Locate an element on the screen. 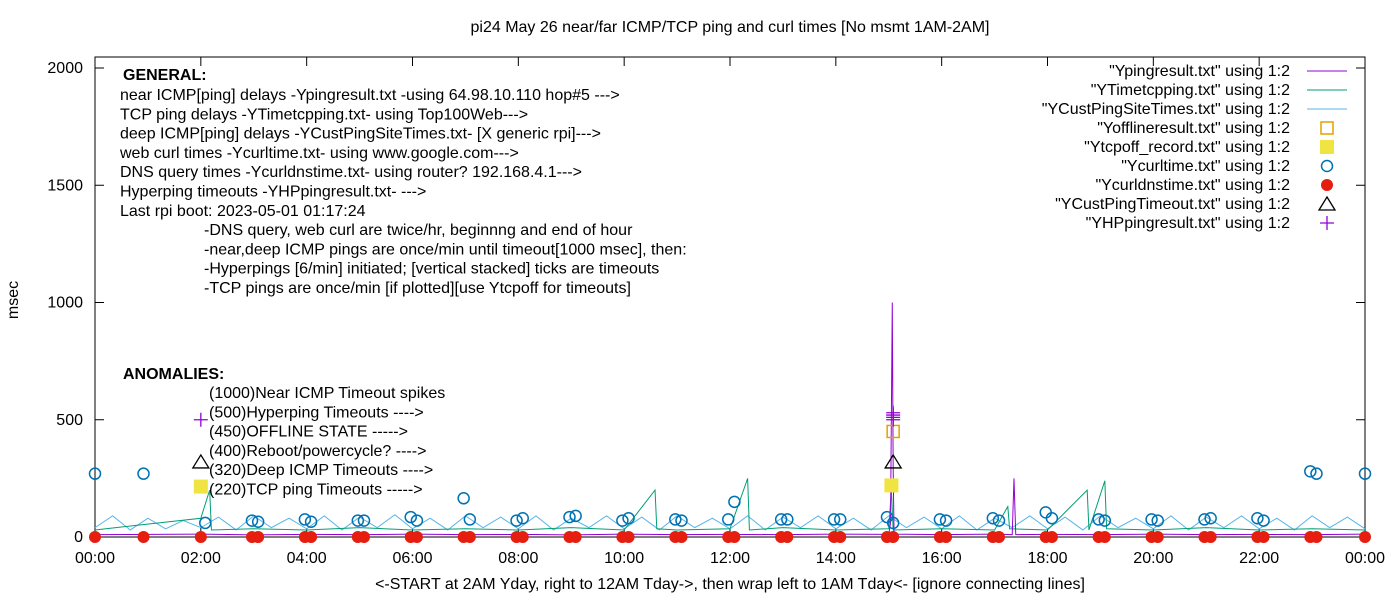 The height and width of the screenshot is (600, 1400). series-line is located at coordinates (730, 504).